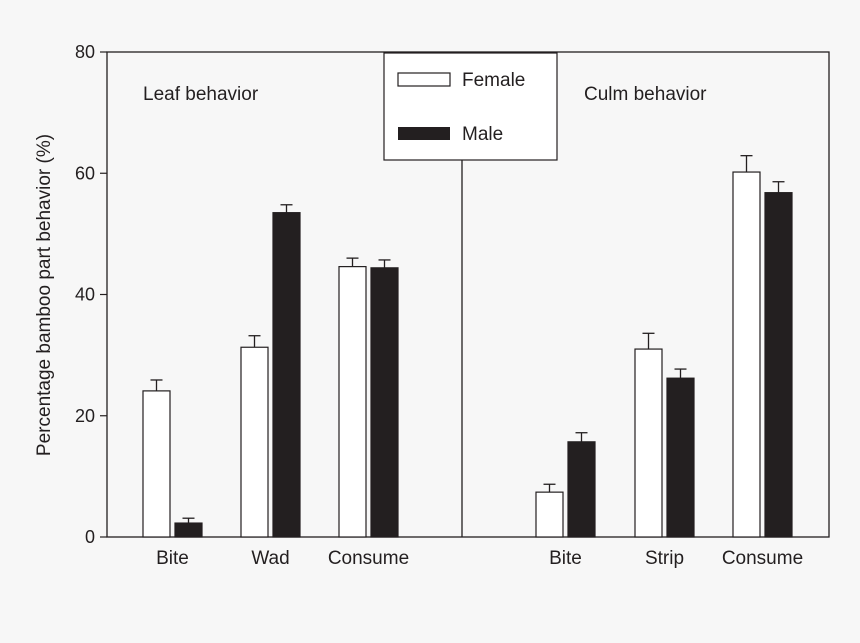  I want to click on panel-title-culm: Culm behavior, so click(645, 94).